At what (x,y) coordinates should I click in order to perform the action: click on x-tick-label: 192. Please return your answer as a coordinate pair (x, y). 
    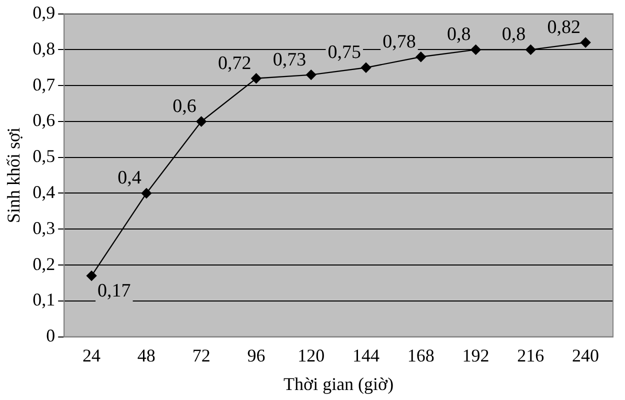
    Looking at the image, I should click on (476, 355).